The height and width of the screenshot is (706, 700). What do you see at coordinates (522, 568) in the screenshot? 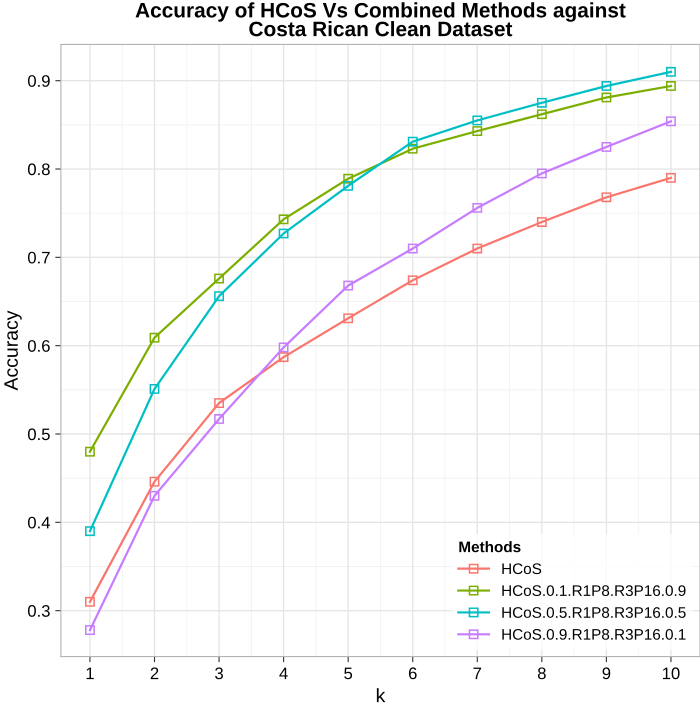
I see `legend-label: HCoS` at bounding box center [522, 568].